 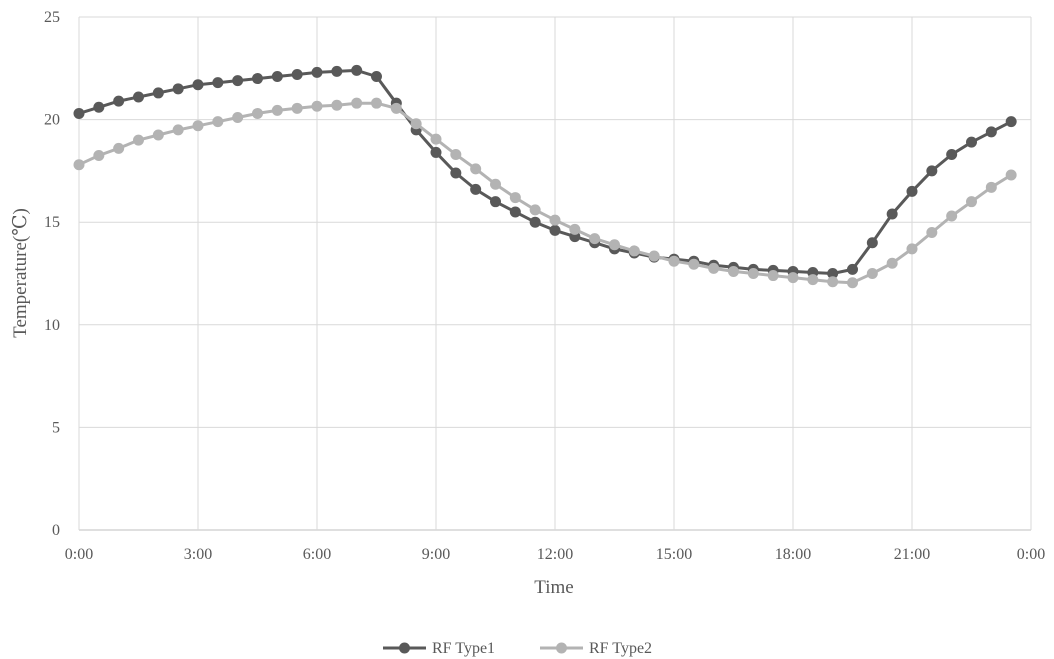 What do you see at coordinates (56, 427) in the screenshot?
I see `y-tick-label: 5` at bounding box center [56, 427].